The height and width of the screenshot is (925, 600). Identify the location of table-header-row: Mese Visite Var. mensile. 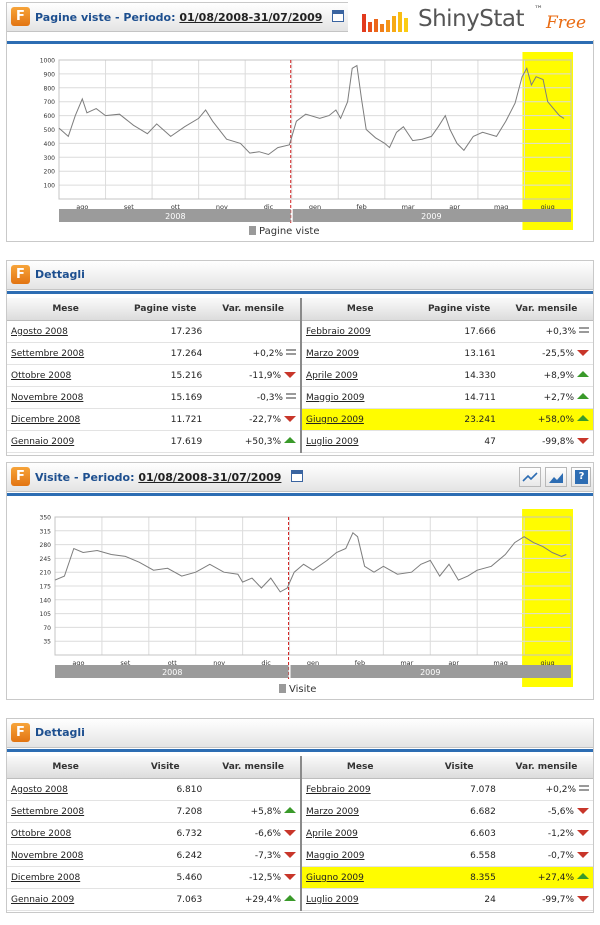
(447, 767).